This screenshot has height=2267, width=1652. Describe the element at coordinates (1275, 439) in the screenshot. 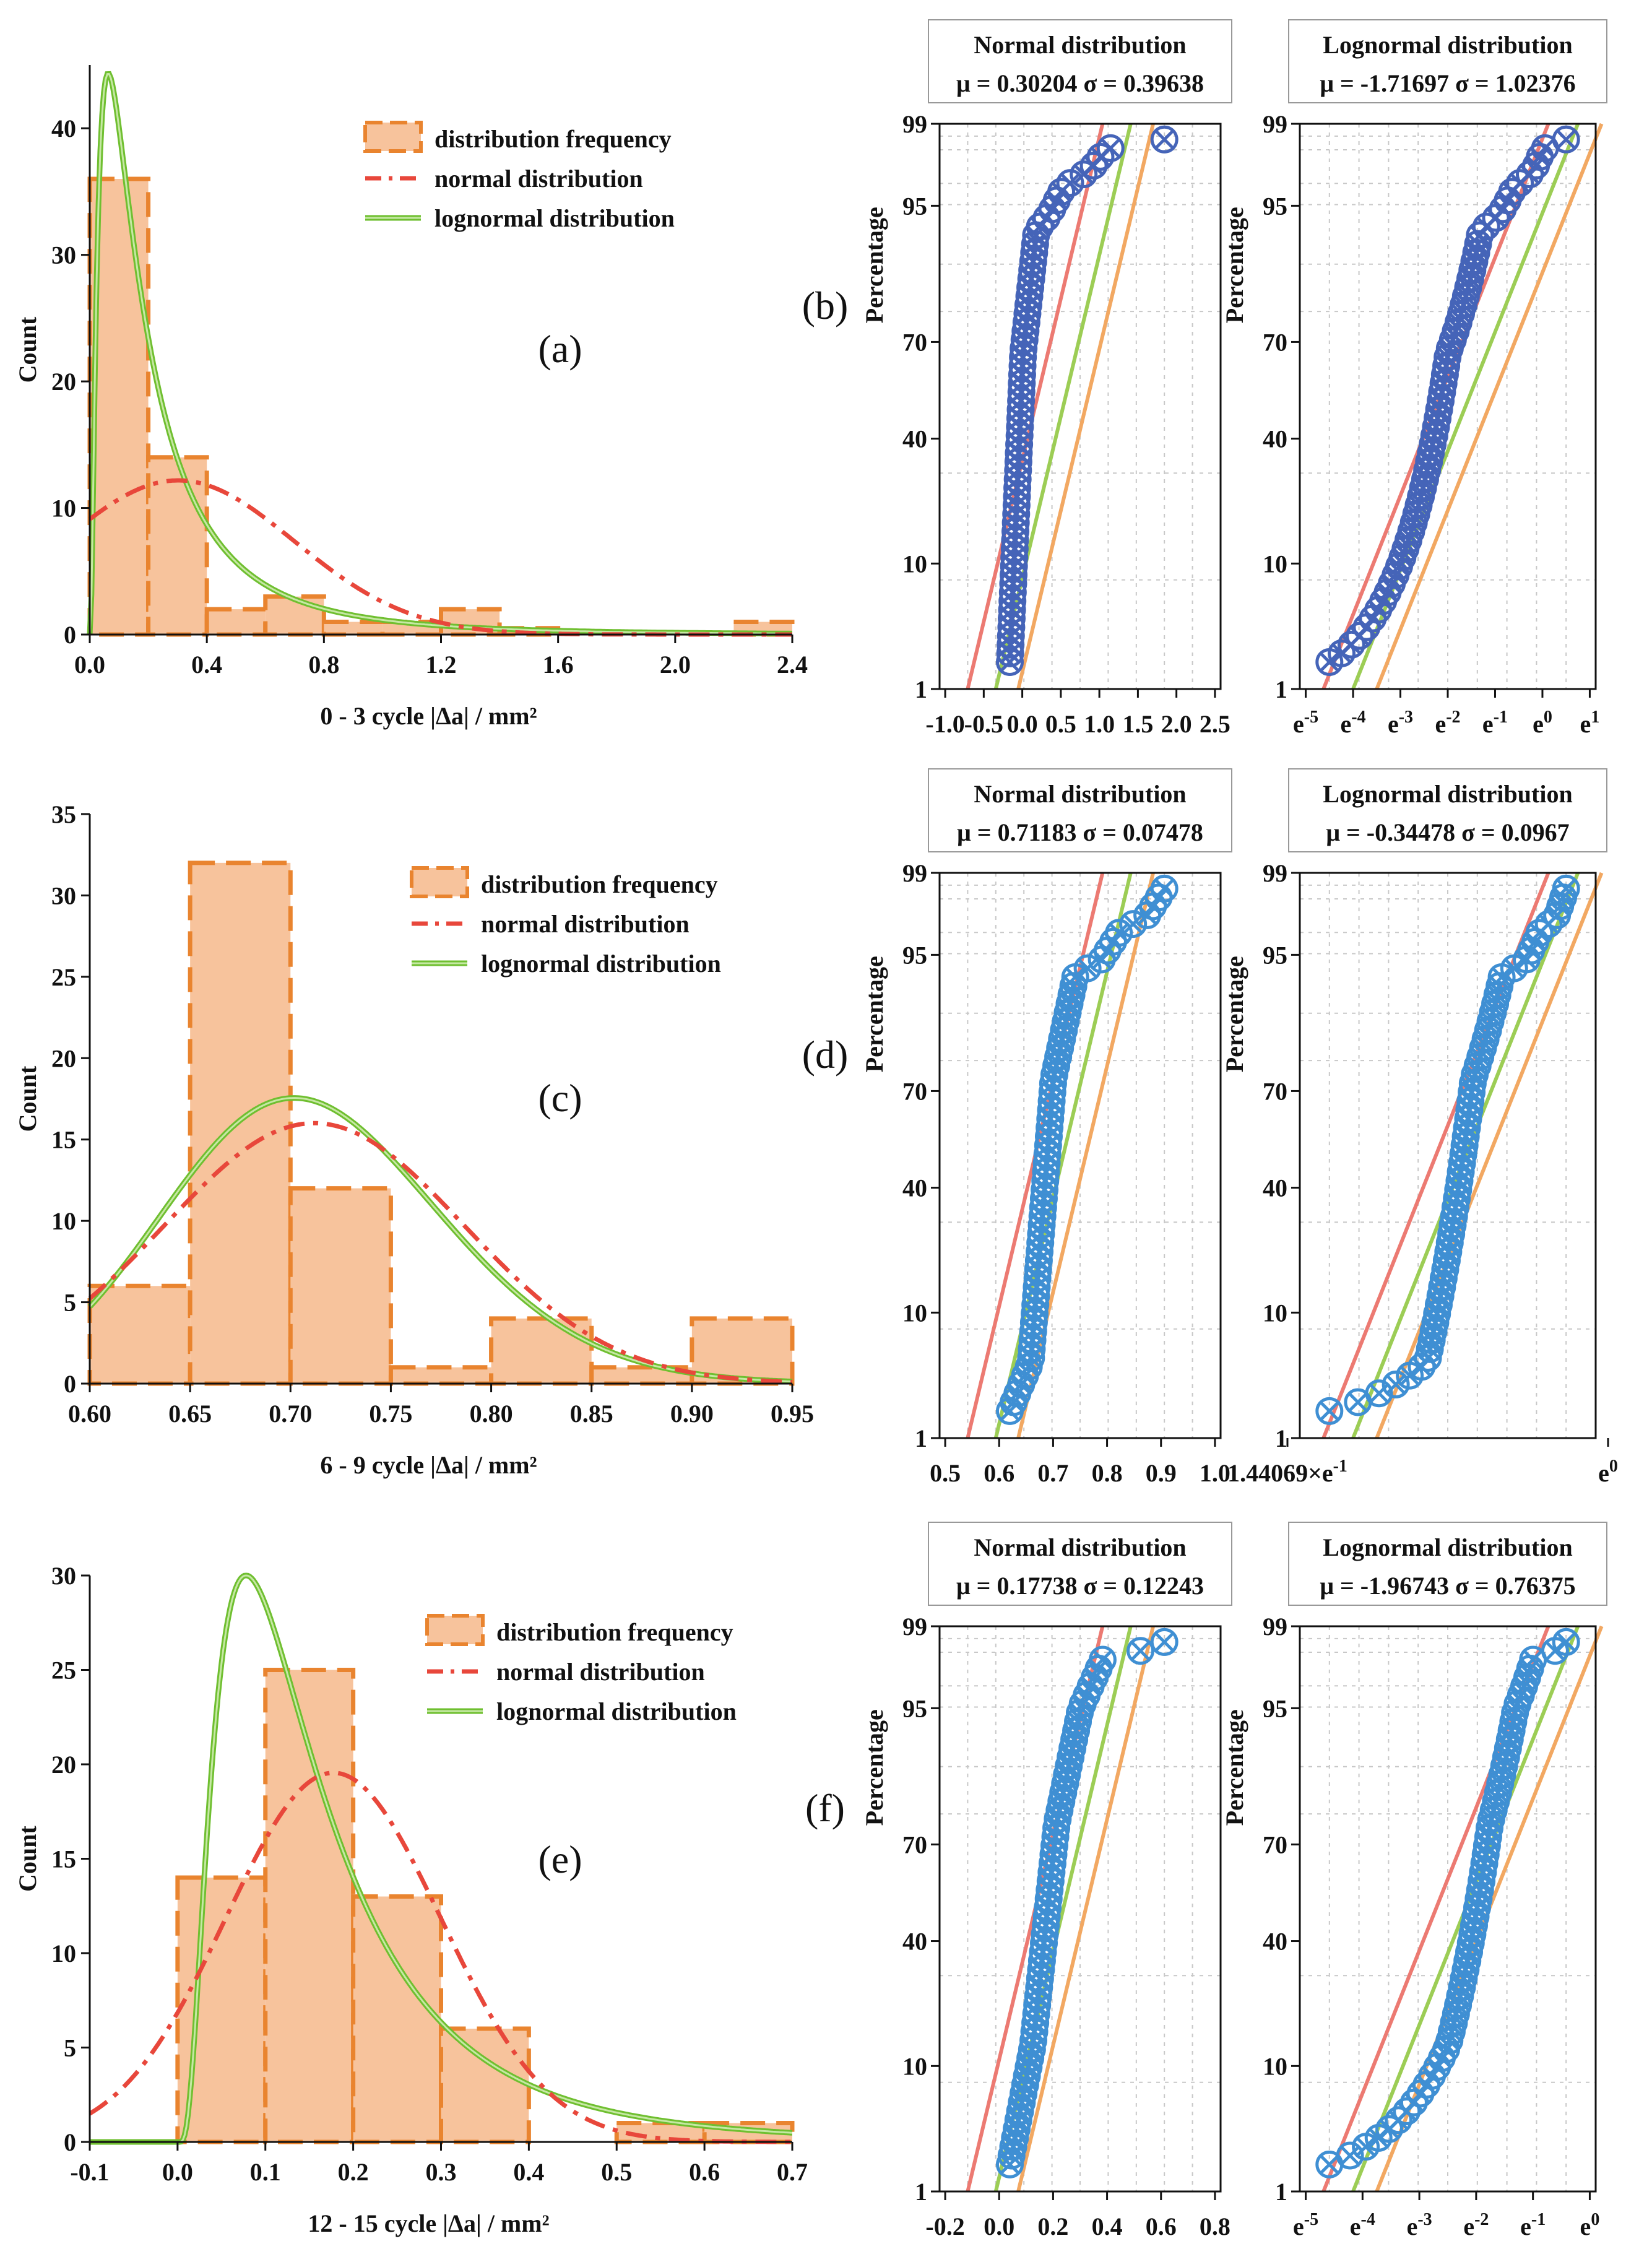

I see `y-tick-label-b2-2: 40` at that location.